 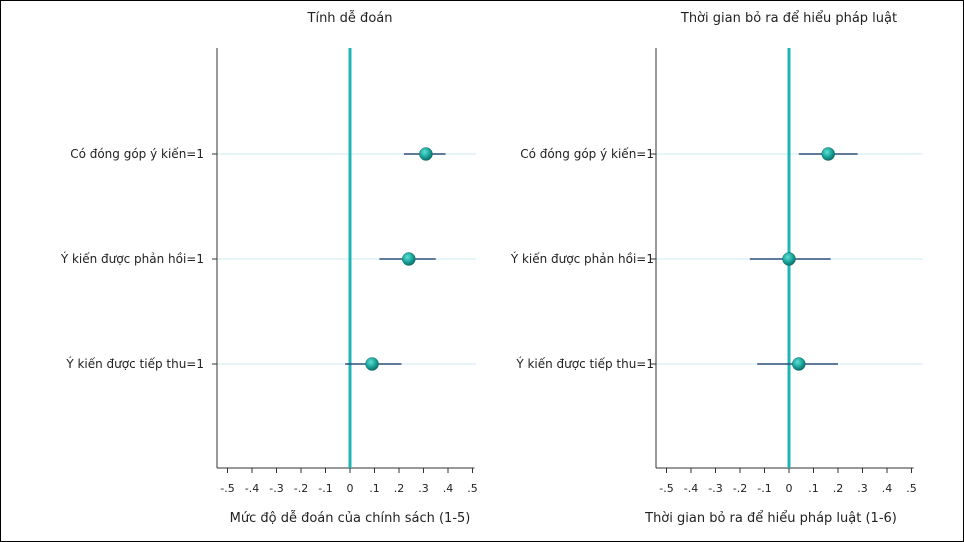 What do you see at coordinates (350, 18) in the screenshot?
I see `panel-title: Tính dễ đoán` at bounding box center [350, 18].